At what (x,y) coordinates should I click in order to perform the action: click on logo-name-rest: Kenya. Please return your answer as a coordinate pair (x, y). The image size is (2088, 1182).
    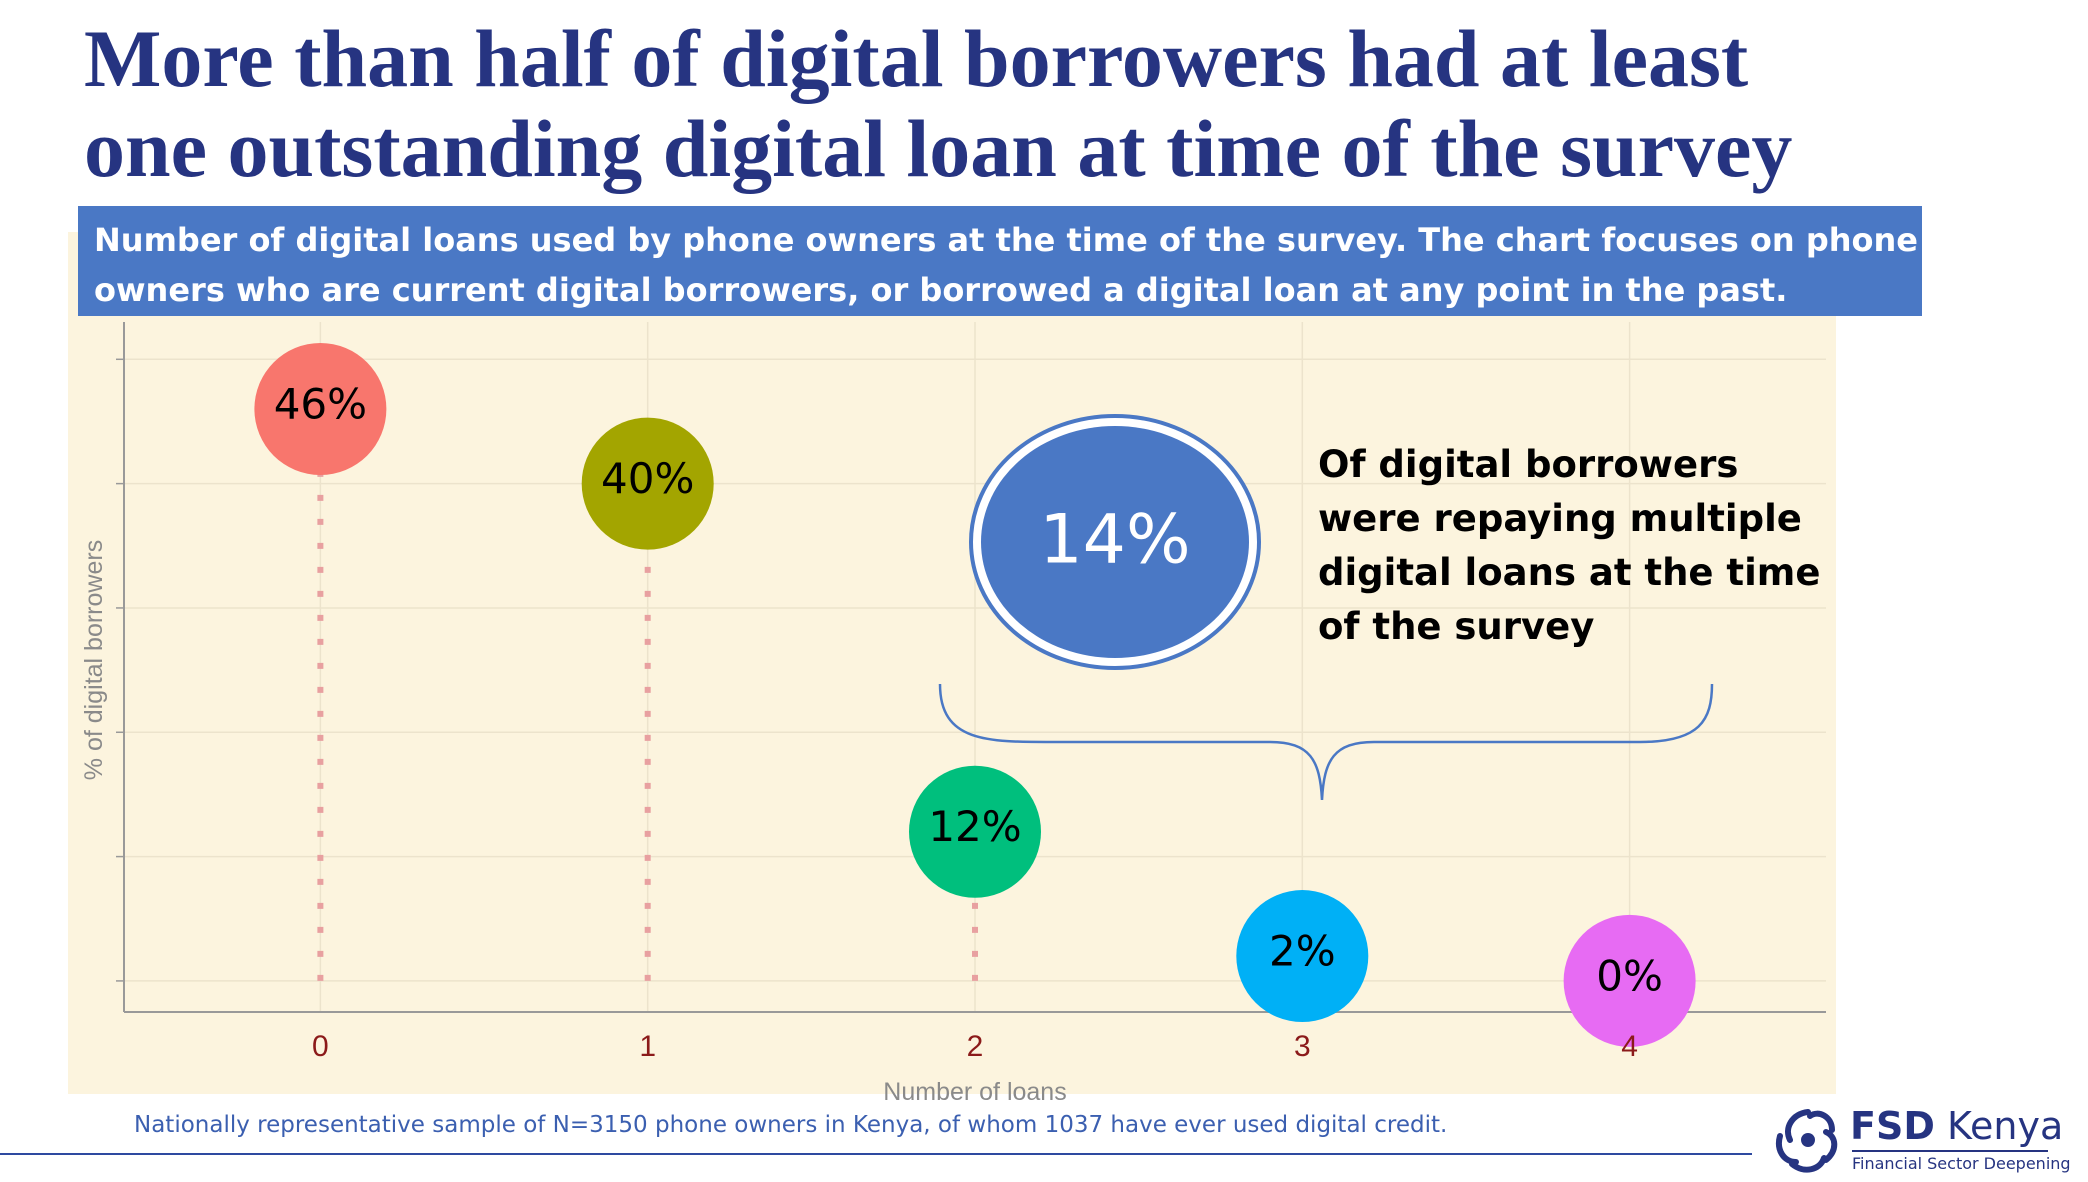
    Looking at the image, I should click on (2005, 1126).